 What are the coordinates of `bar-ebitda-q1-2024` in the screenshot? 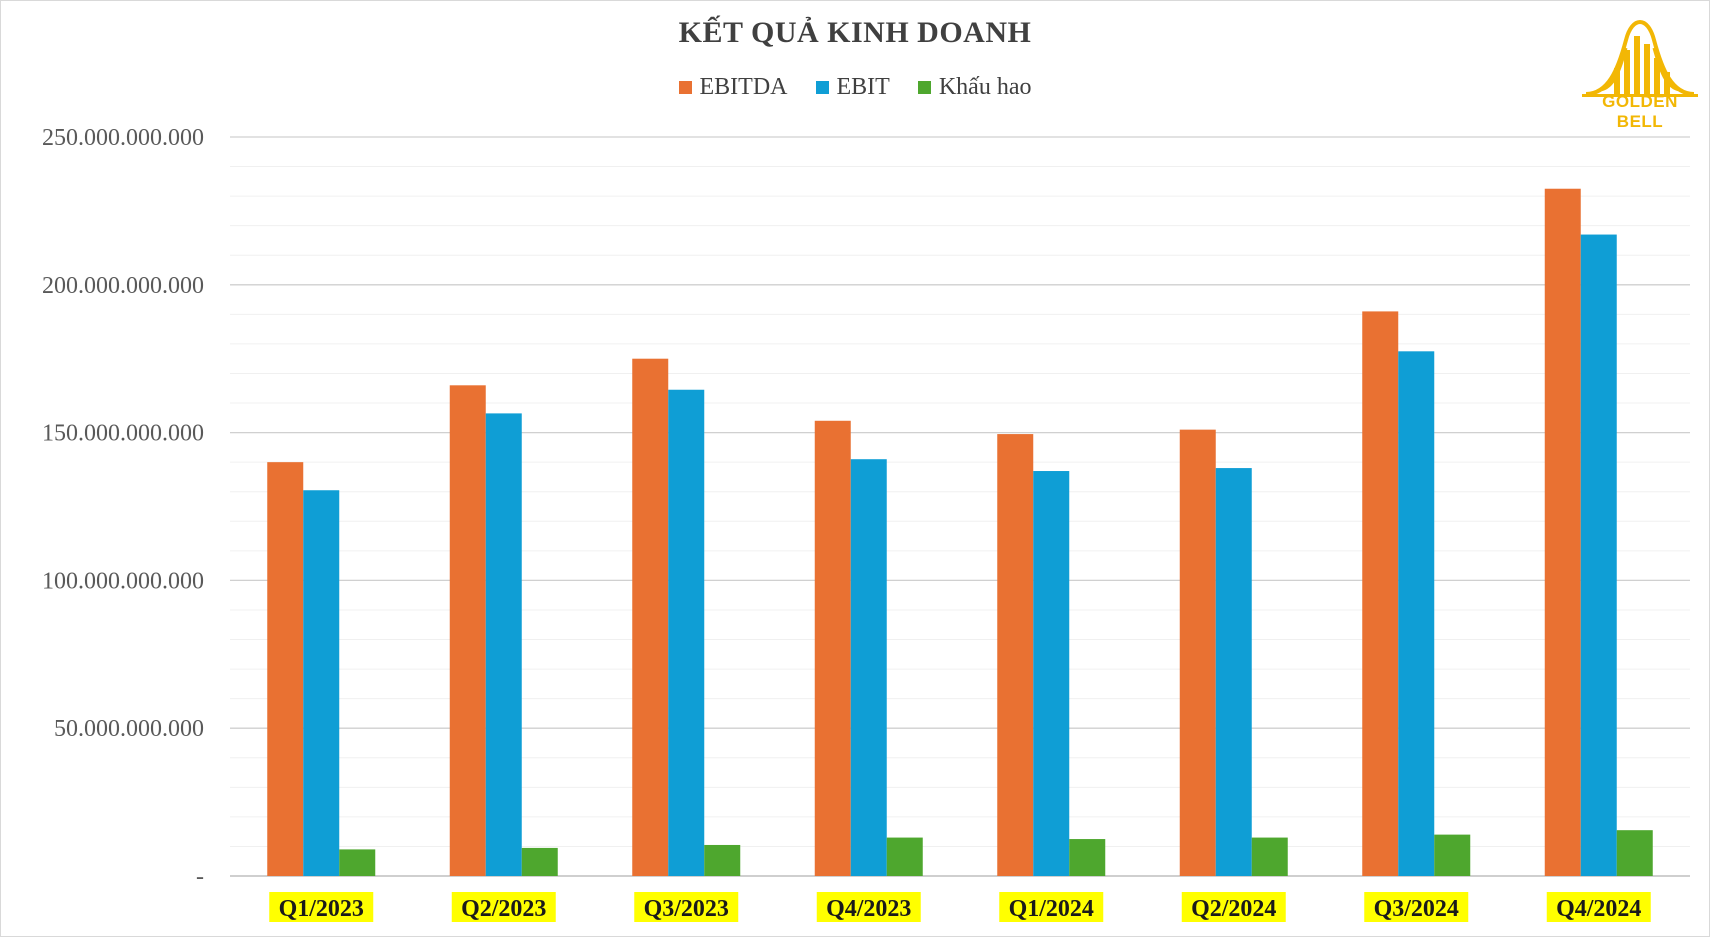 It's located at (1015, 655).